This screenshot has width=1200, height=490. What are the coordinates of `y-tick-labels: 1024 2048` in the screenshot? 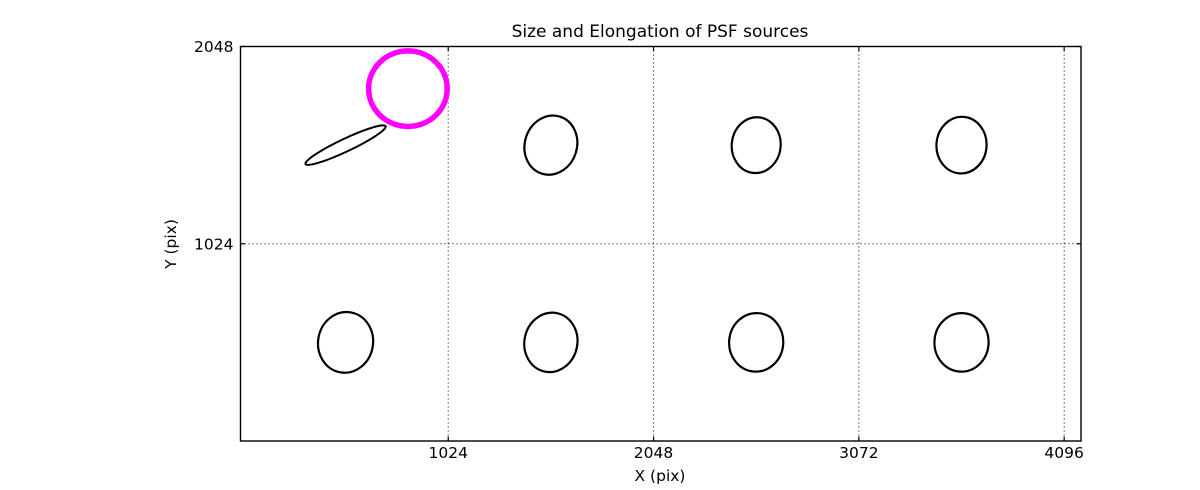 It's located at (213, 145).